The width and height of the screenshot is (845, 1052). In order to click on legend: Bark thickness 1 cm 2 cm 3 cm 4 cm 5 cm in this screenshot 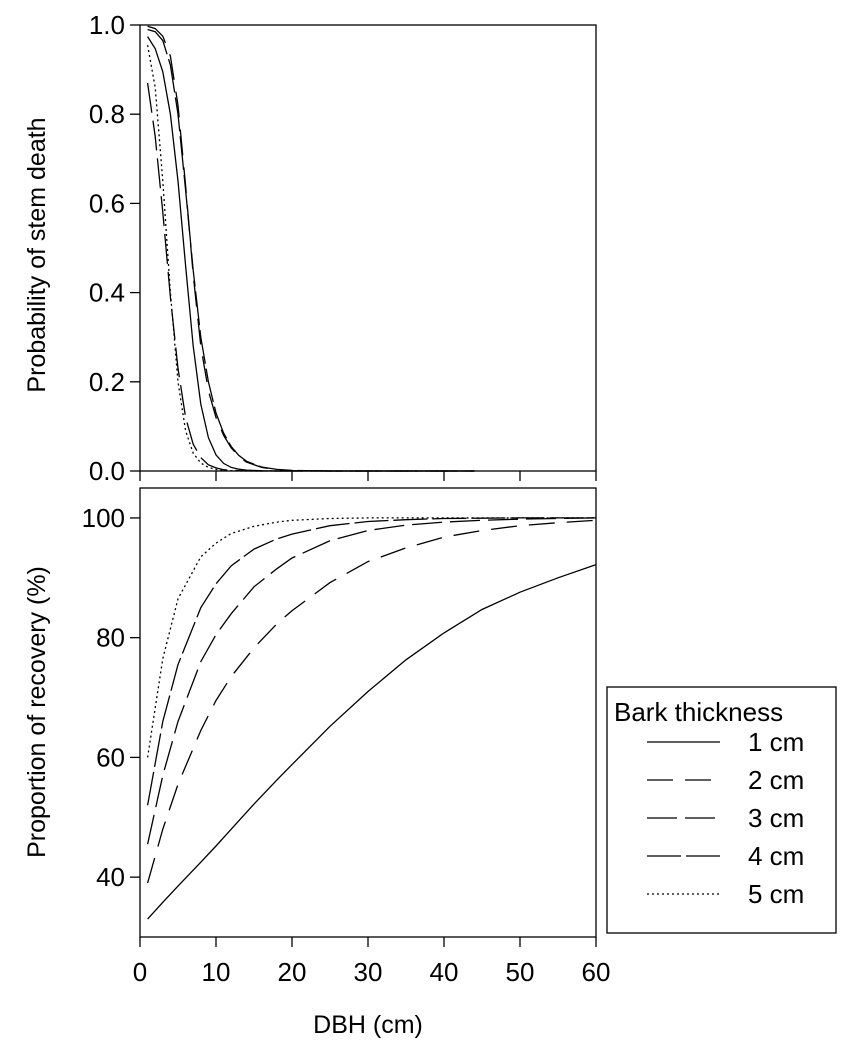, I will do `click(721, 810)`.